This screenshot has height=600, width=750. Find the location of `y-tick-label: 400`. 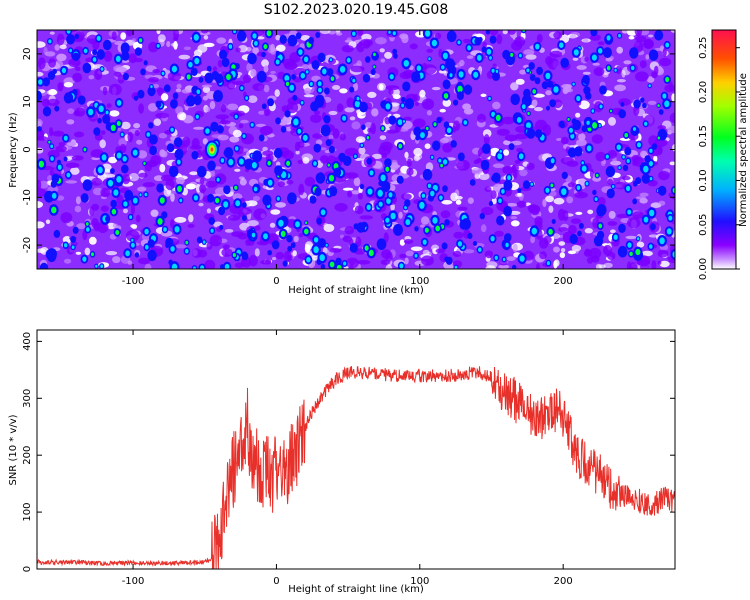

y-tick-label: 400 is located at coordinates (27, 341).